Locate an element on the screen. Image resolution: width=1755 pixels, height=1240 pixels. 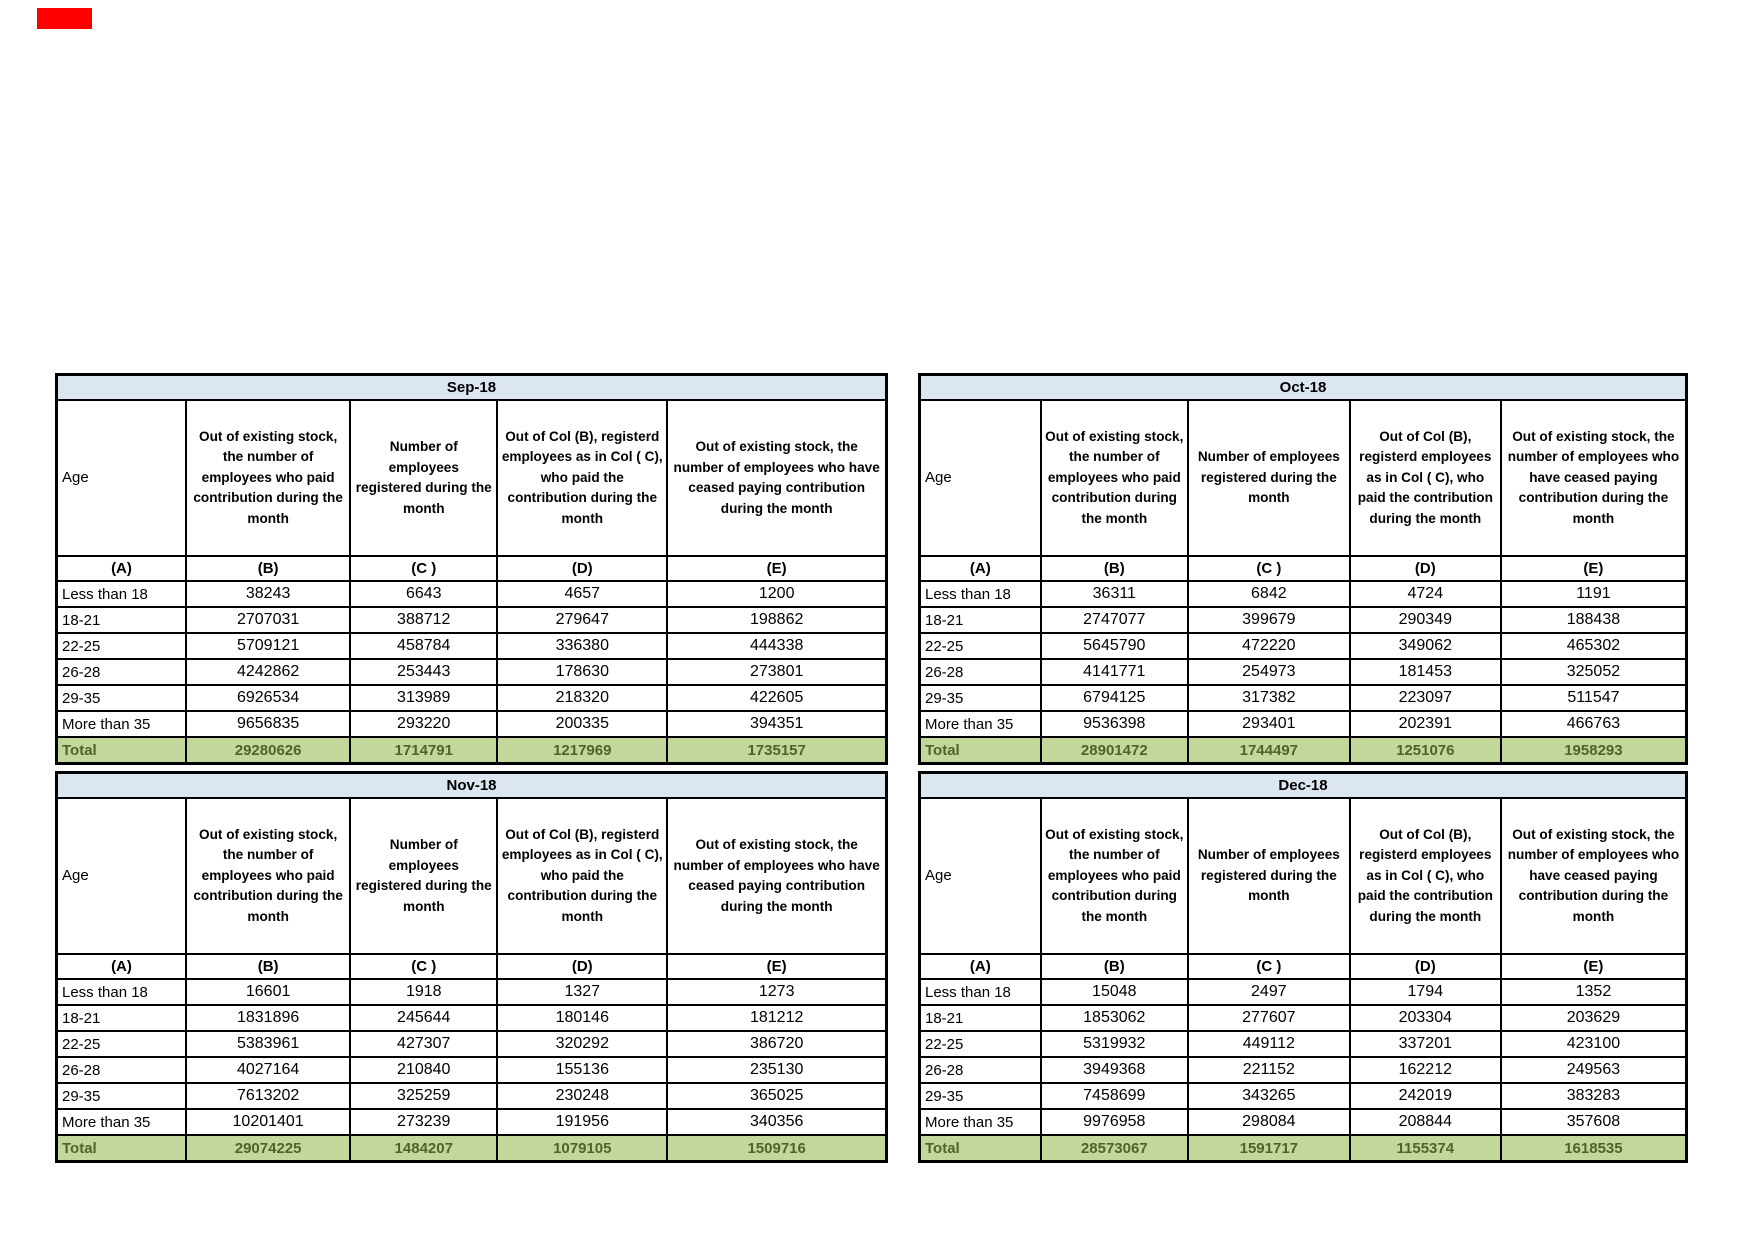
value-cell: 5645790 is located at coordinates (1114, 646).